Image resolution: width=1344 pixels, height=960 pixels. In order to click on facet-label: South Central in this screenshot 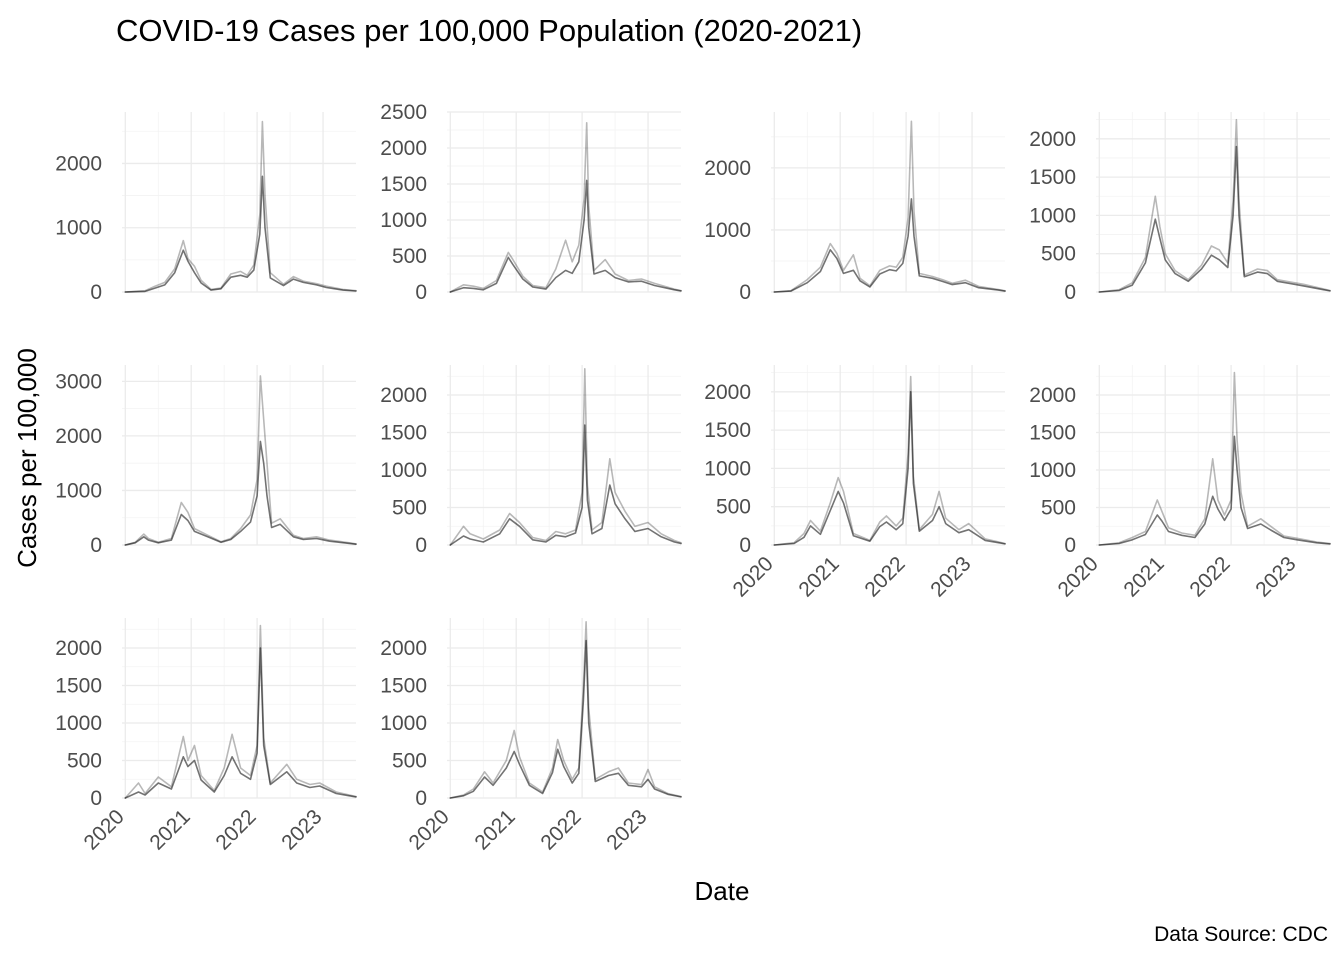, I will do `click(236, 594)`.